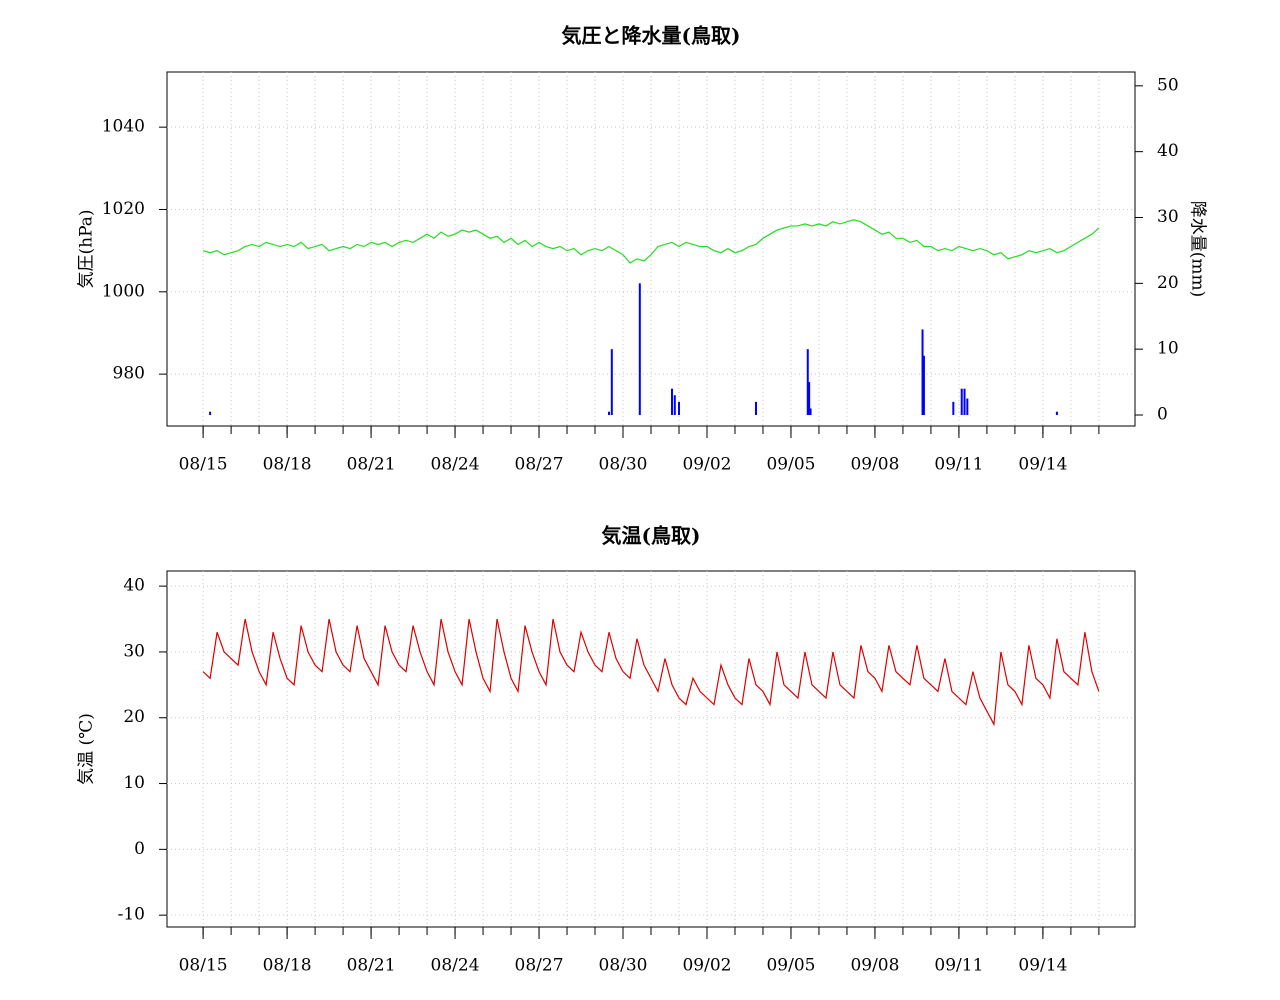 This screenshot has width=1280, height=1000. What do you see at coordinates (123, 291) in the screenshot?
I see `y-tick-label: 1000` at bounding box center [123, 291].